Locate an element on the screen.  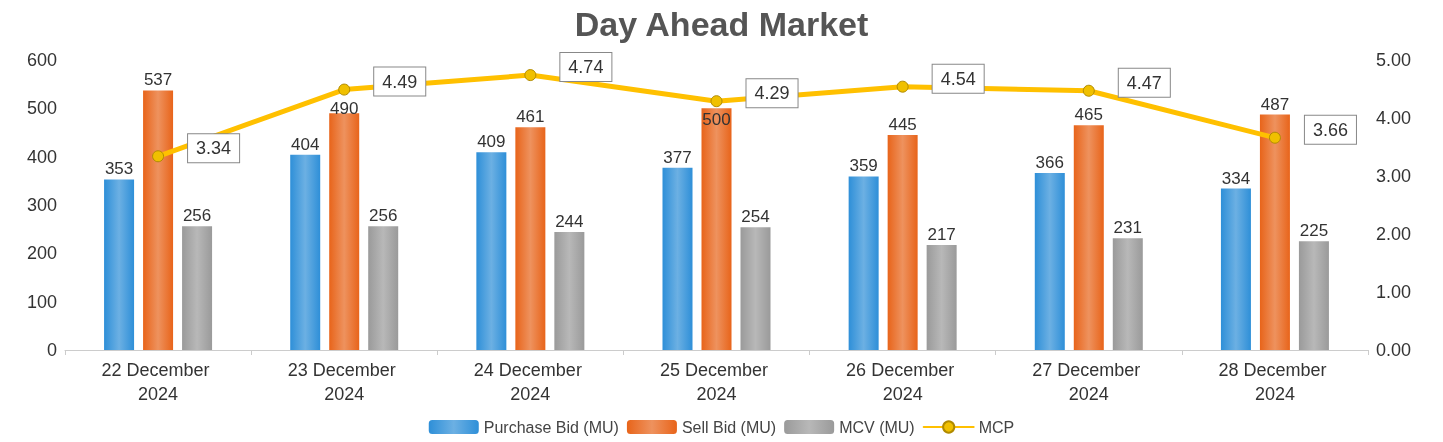
data-label: 500 is located at coordinates (716, 120).